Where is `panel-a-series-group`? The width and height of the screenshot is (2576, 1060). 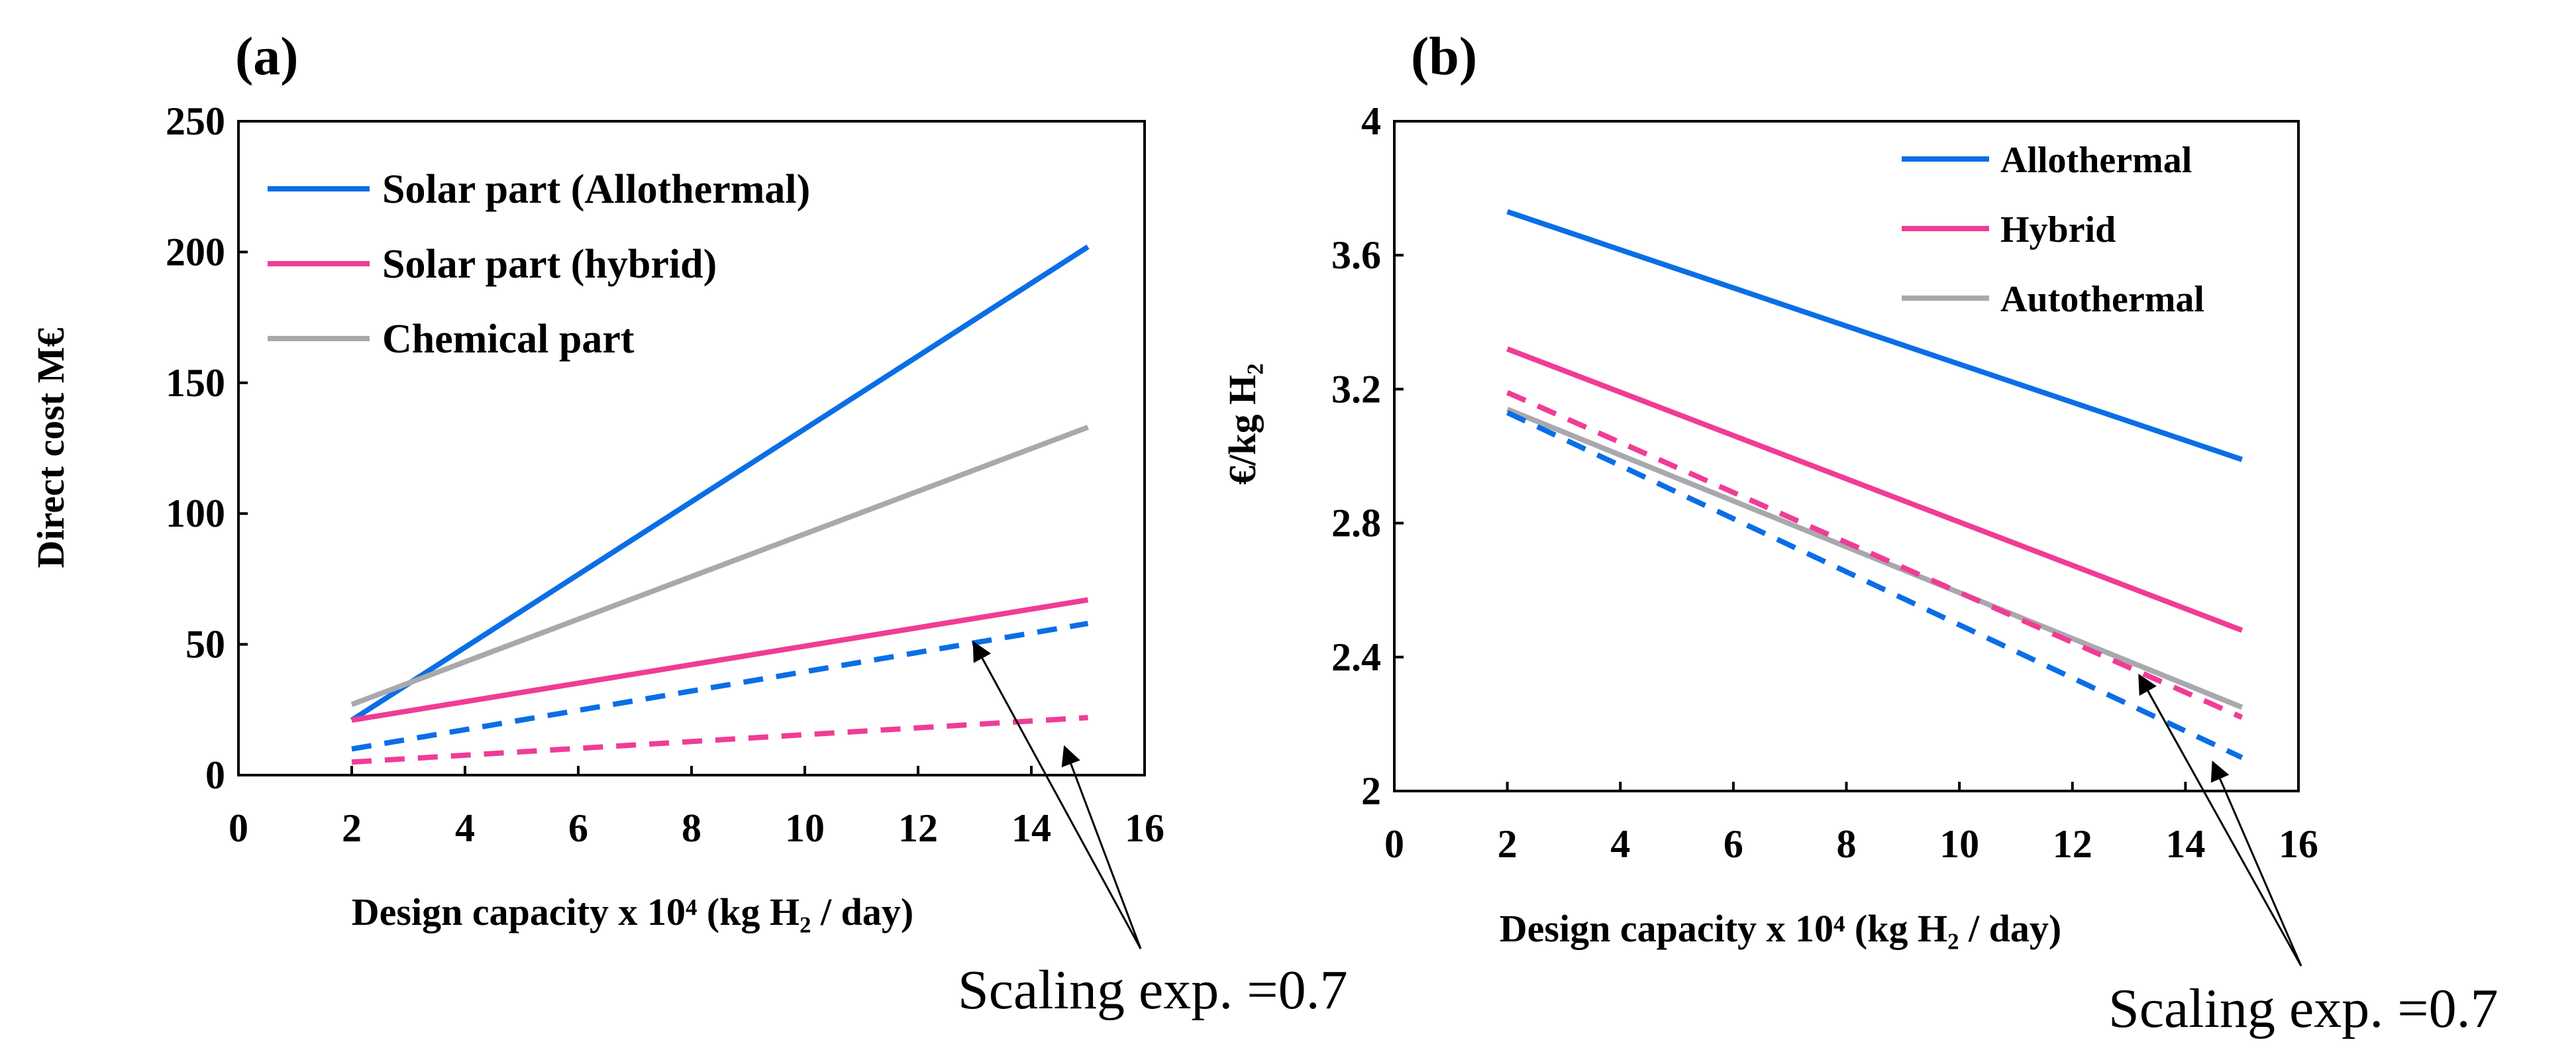 panel-a-series-group is located at coordinates (720, 504).